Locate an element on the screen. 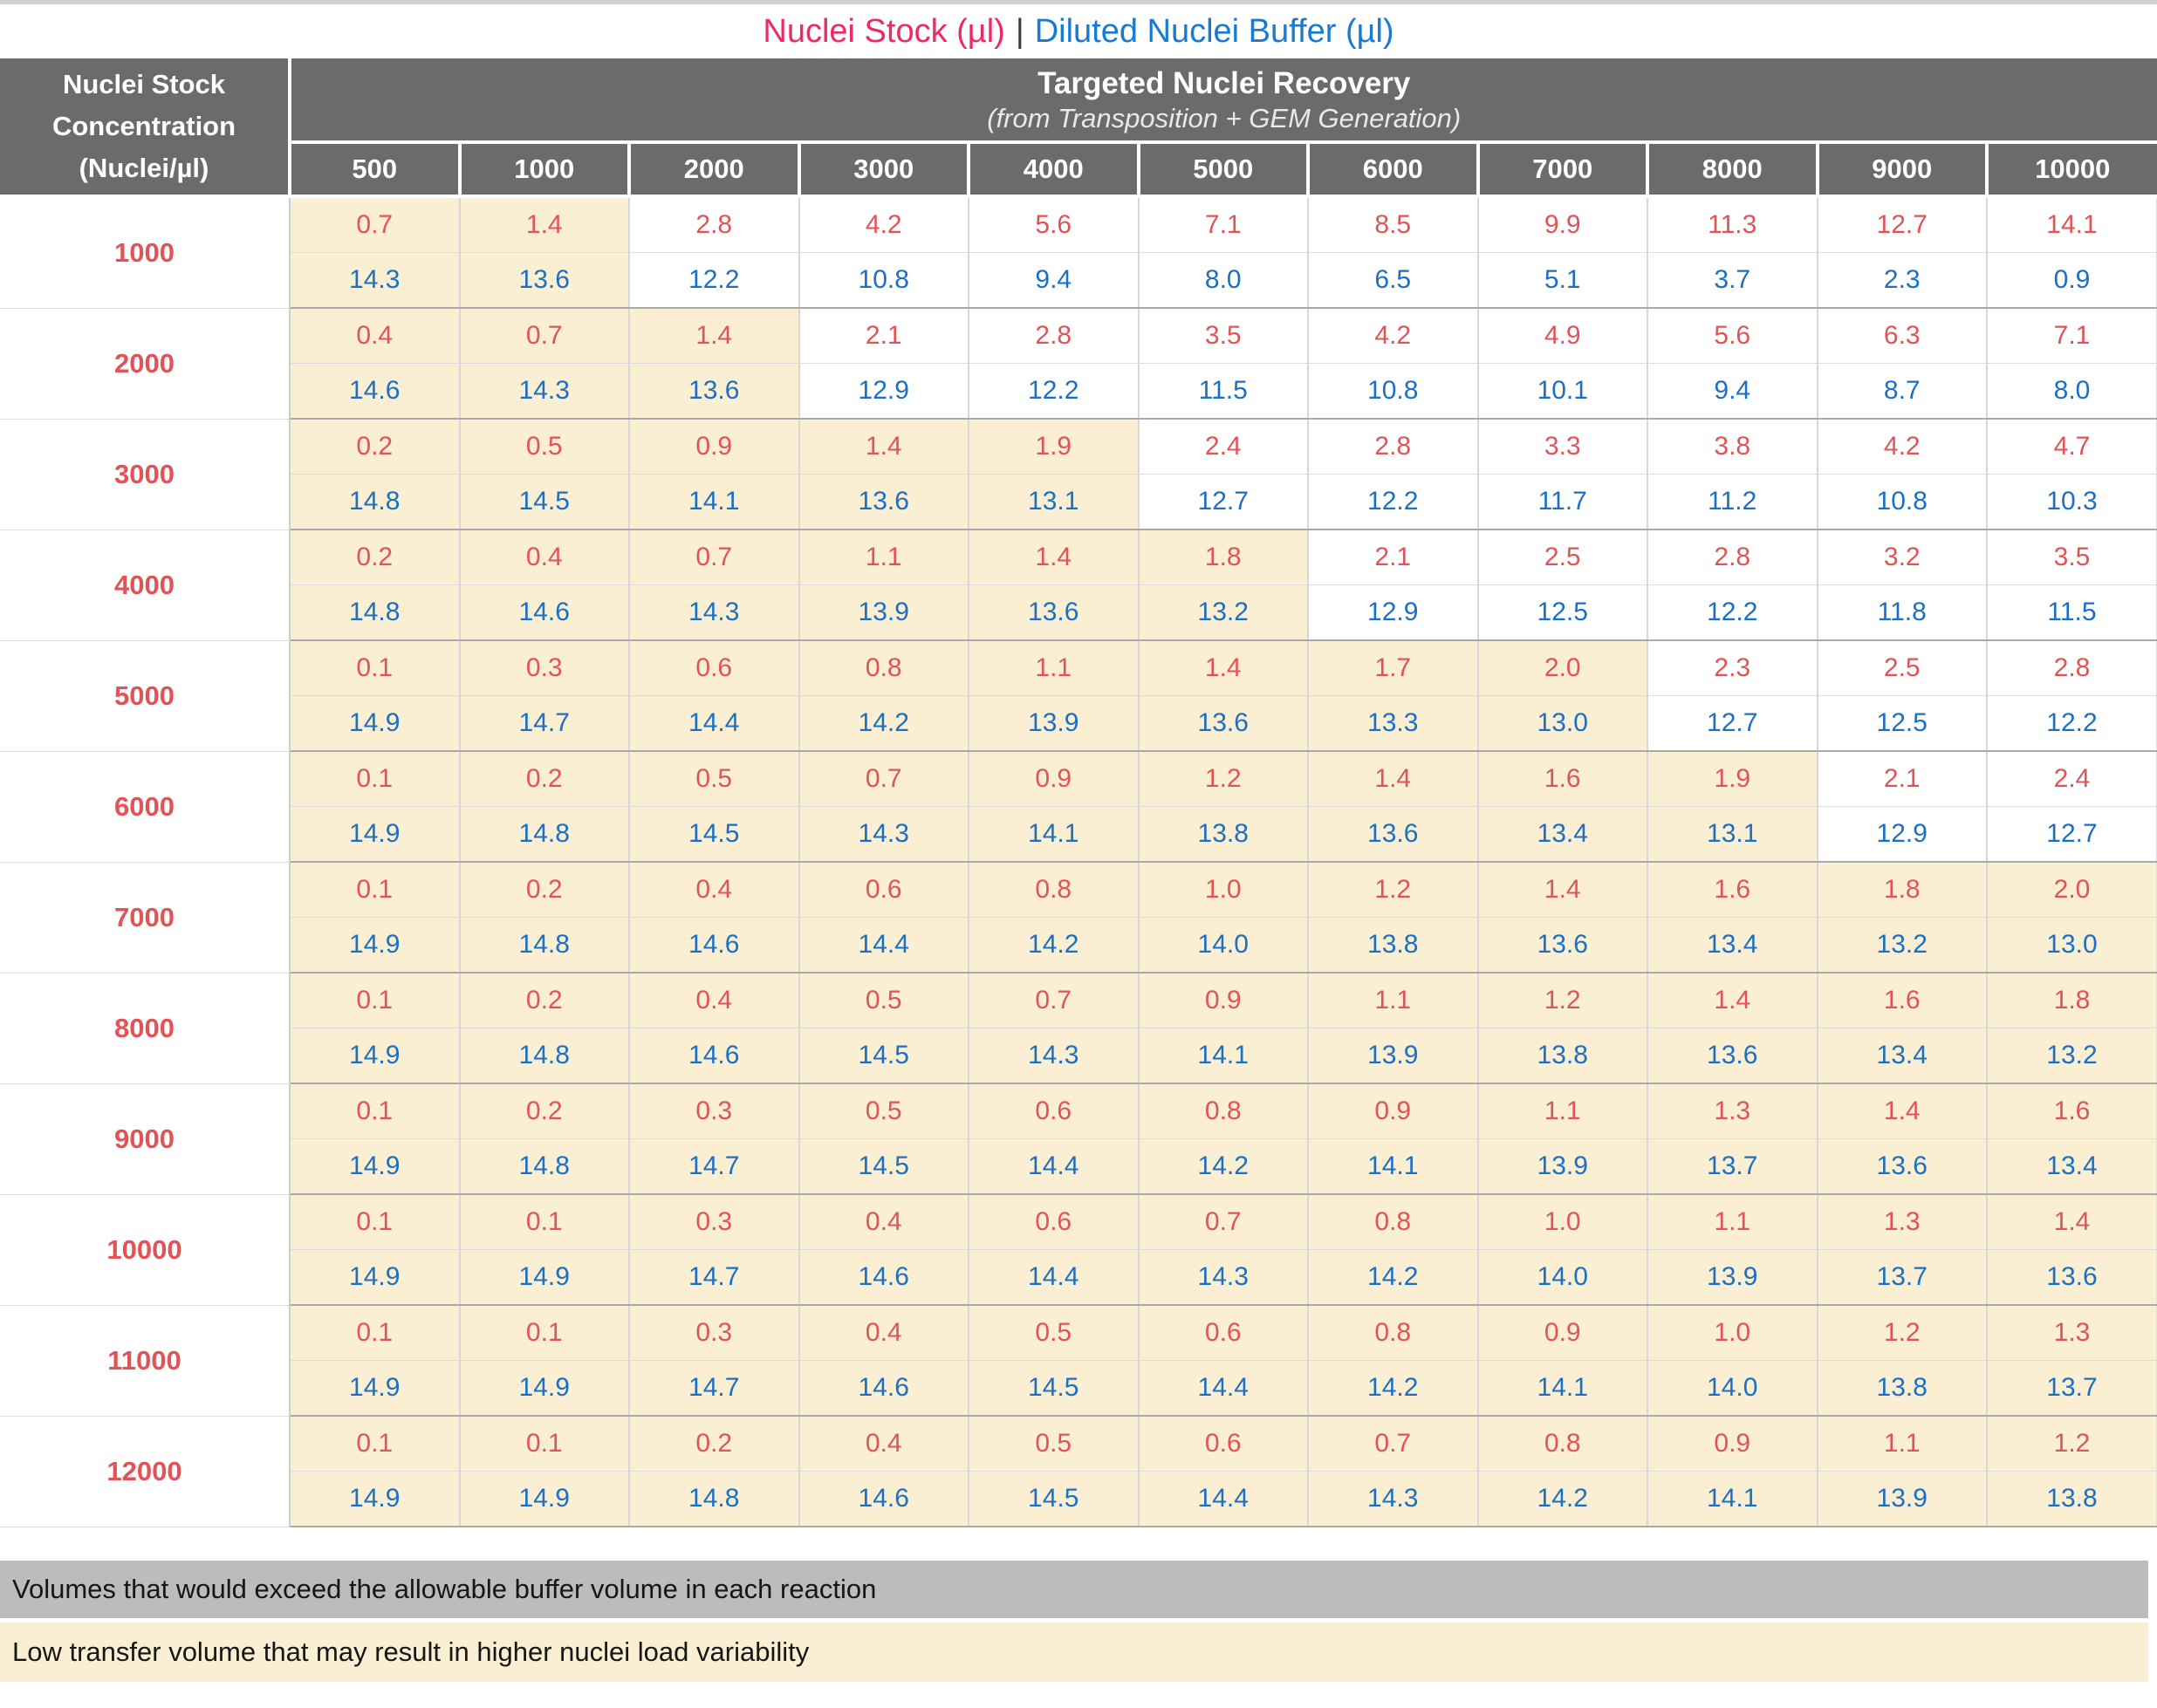 This screenshot has width=2157, height=1708. table-row-stock: 8000 0.1 0.2 0.4 0.5 0.7 0.9 1.1 1.2 1.4 1.6 1.8 is located at coordinates (1078, 1029).